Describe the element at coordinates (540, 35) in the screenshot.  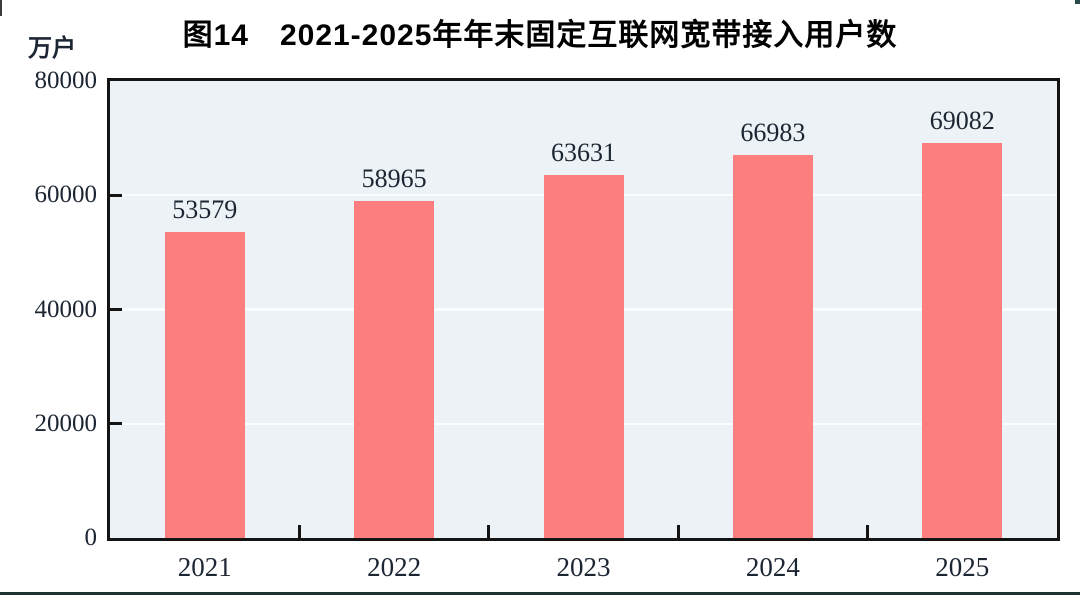
I see `chart-title: 图14 2021-2025年年末固定互联网宽带接入用户数` at that location.